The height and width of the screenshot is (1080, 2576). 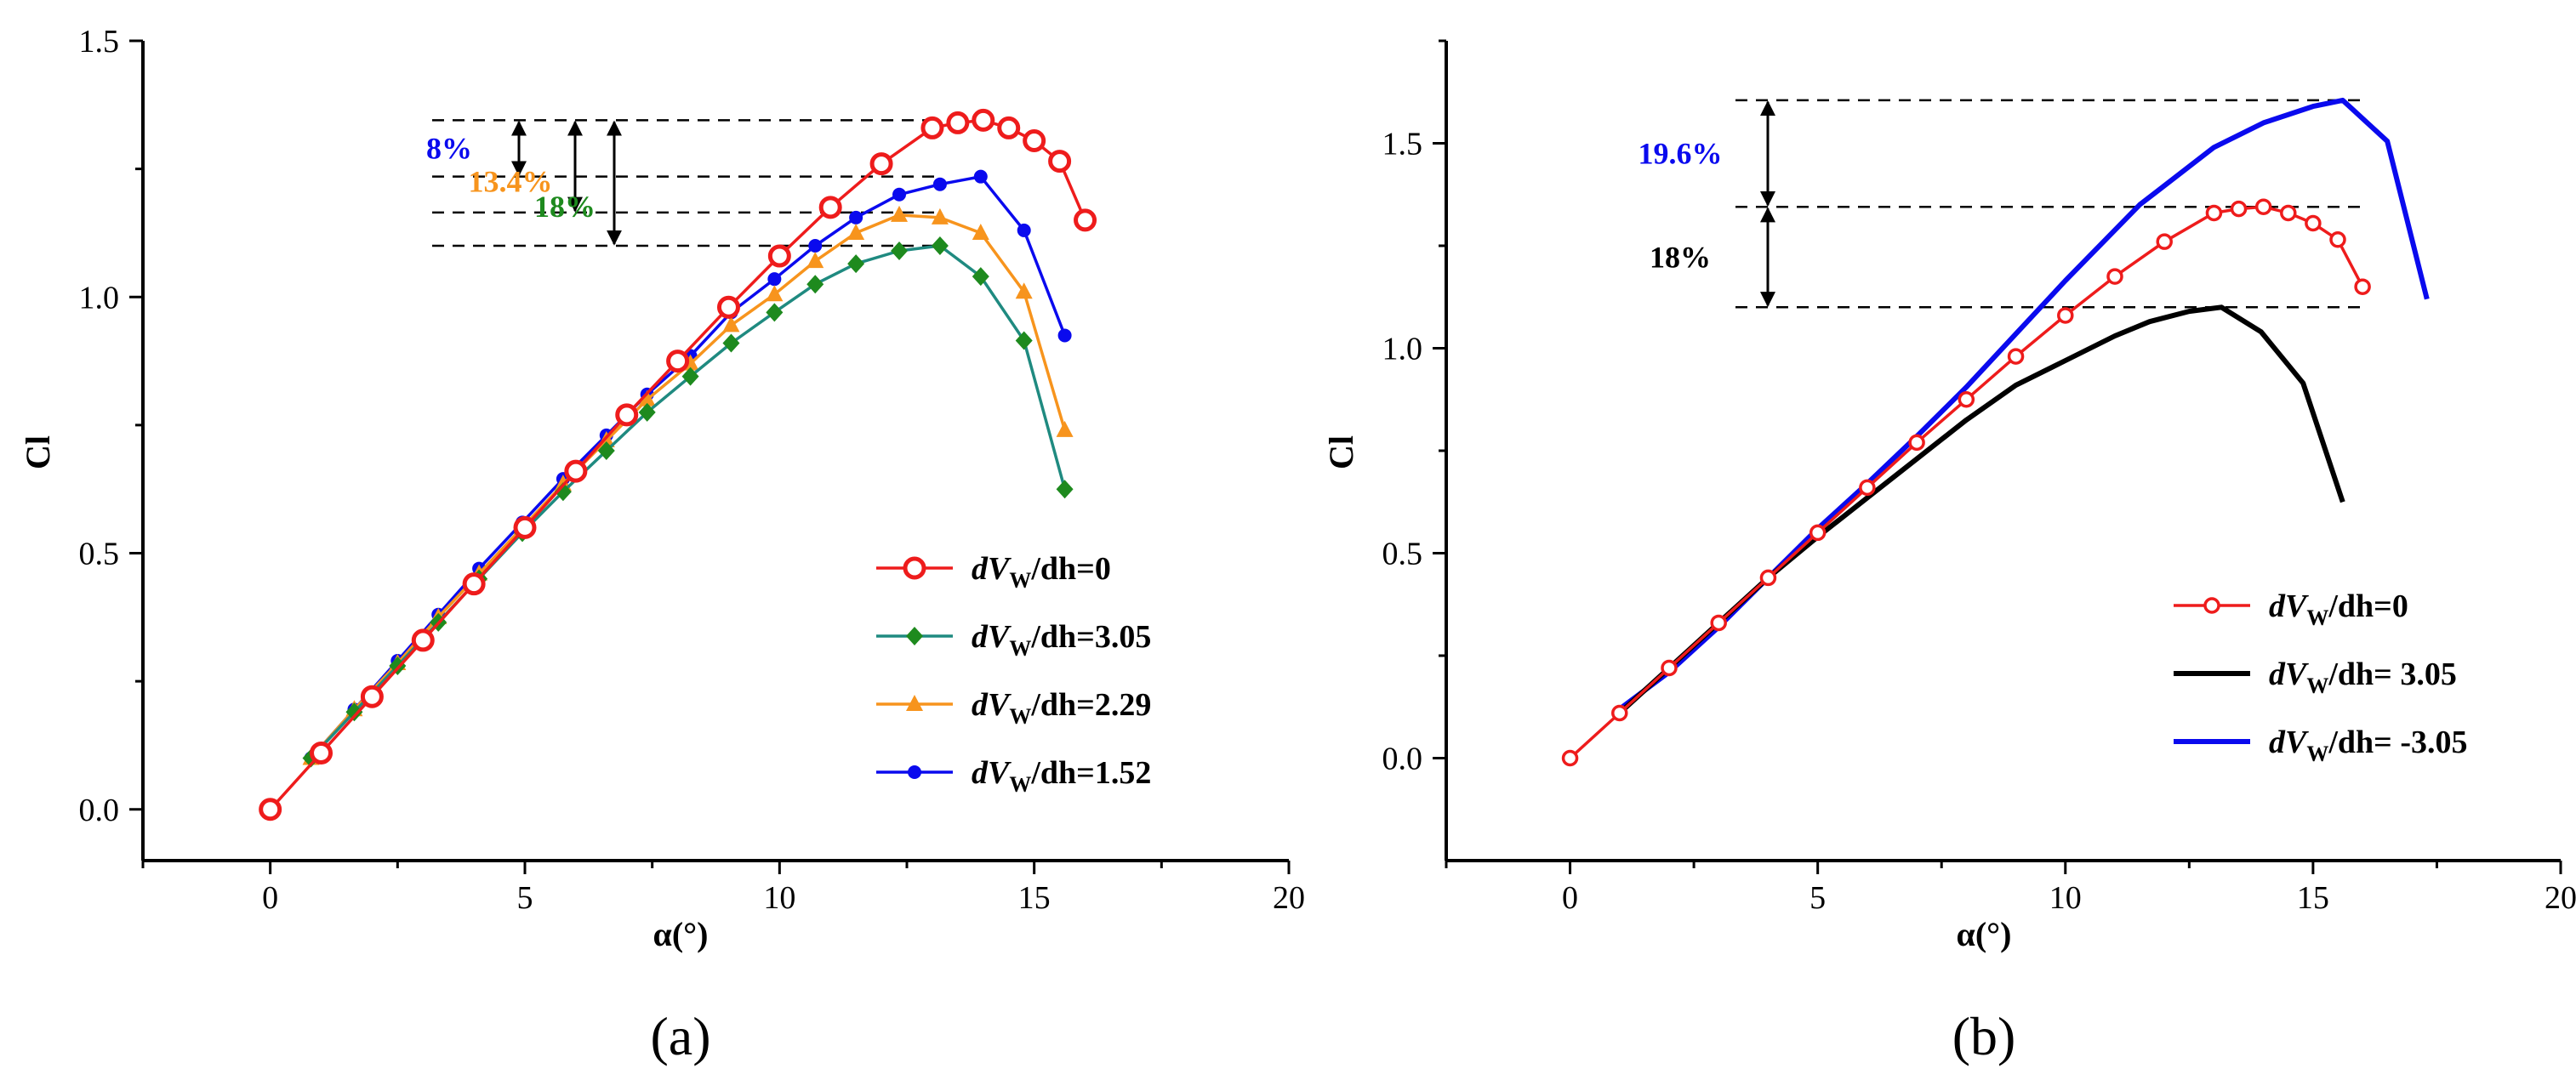 What do you see at coordinates (1570, 898) in the screenshot?
I see `x-tick-label: 0` at bounding box center [1570, 898].